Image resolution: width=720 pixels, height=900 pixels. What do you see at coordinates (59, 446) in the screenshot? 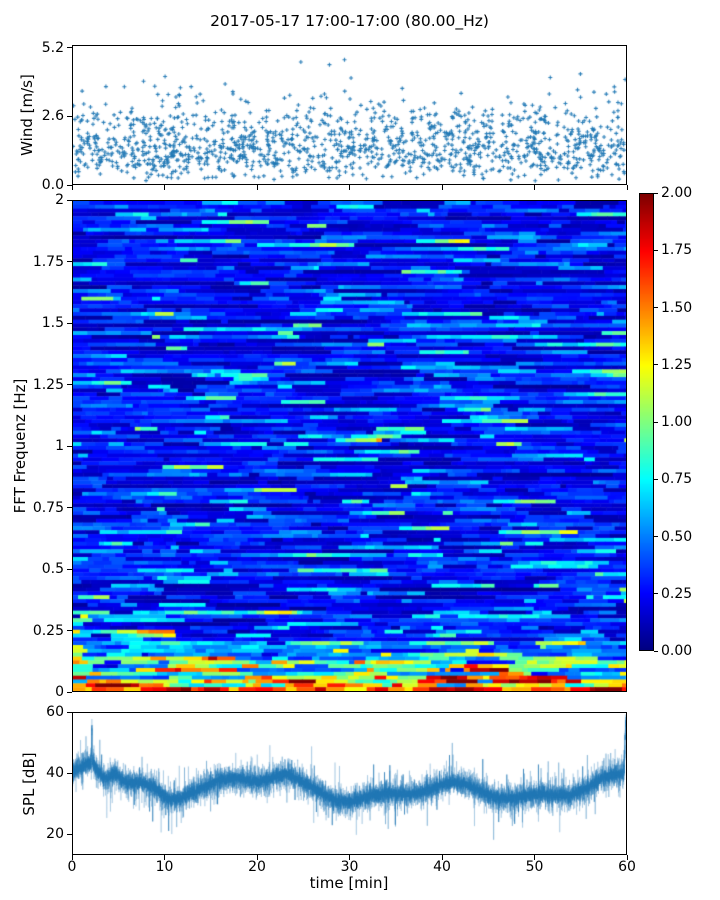
I see `fft-ytick-label: 1` at bounding box center [59, 446].